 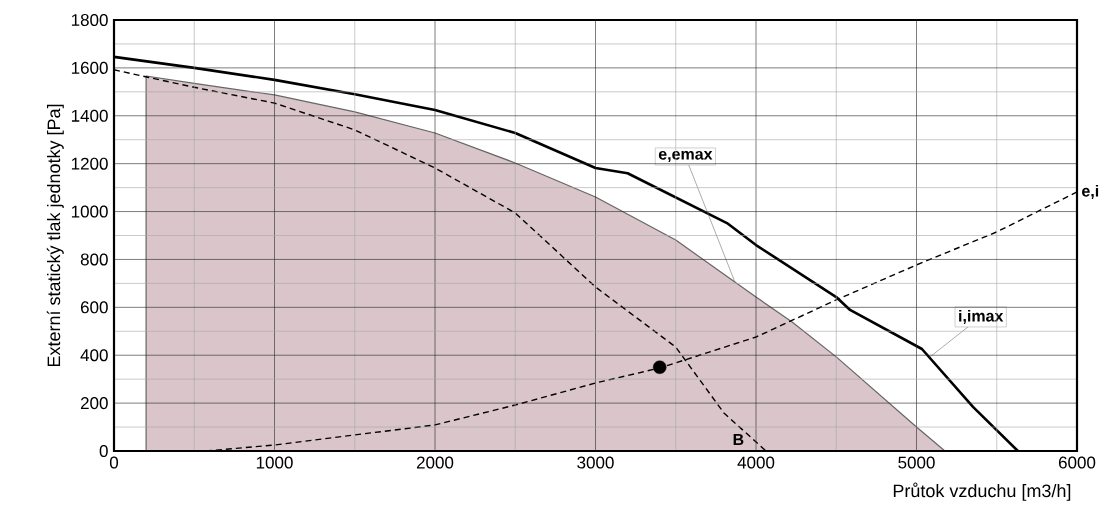 What do you see at coordinates (685, 156) in the screenshot?
I see `annotation: e,emax` at bounding box center [685, 156].